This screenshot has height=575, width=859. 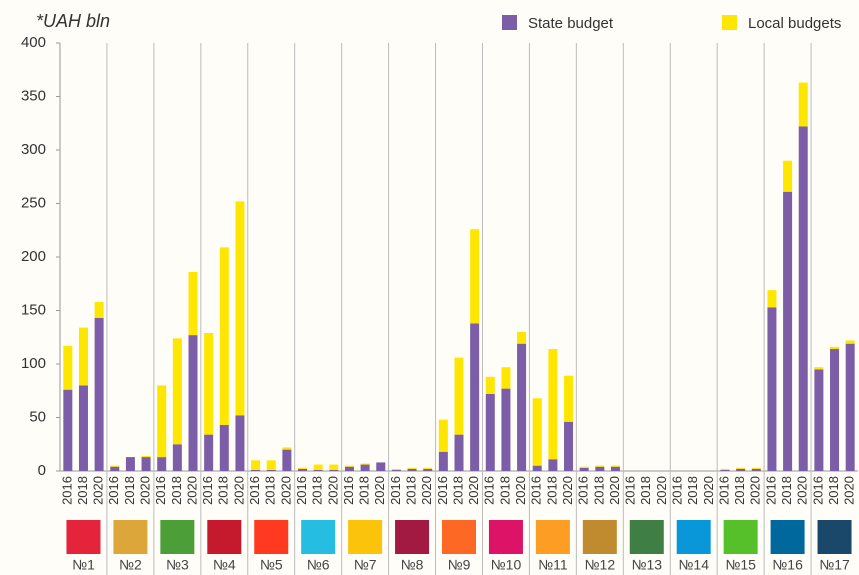 What do you see at coordinates (33, 363) in the screenshot?
I see `y-tick-label: 100` at bounding box center [33, 363].